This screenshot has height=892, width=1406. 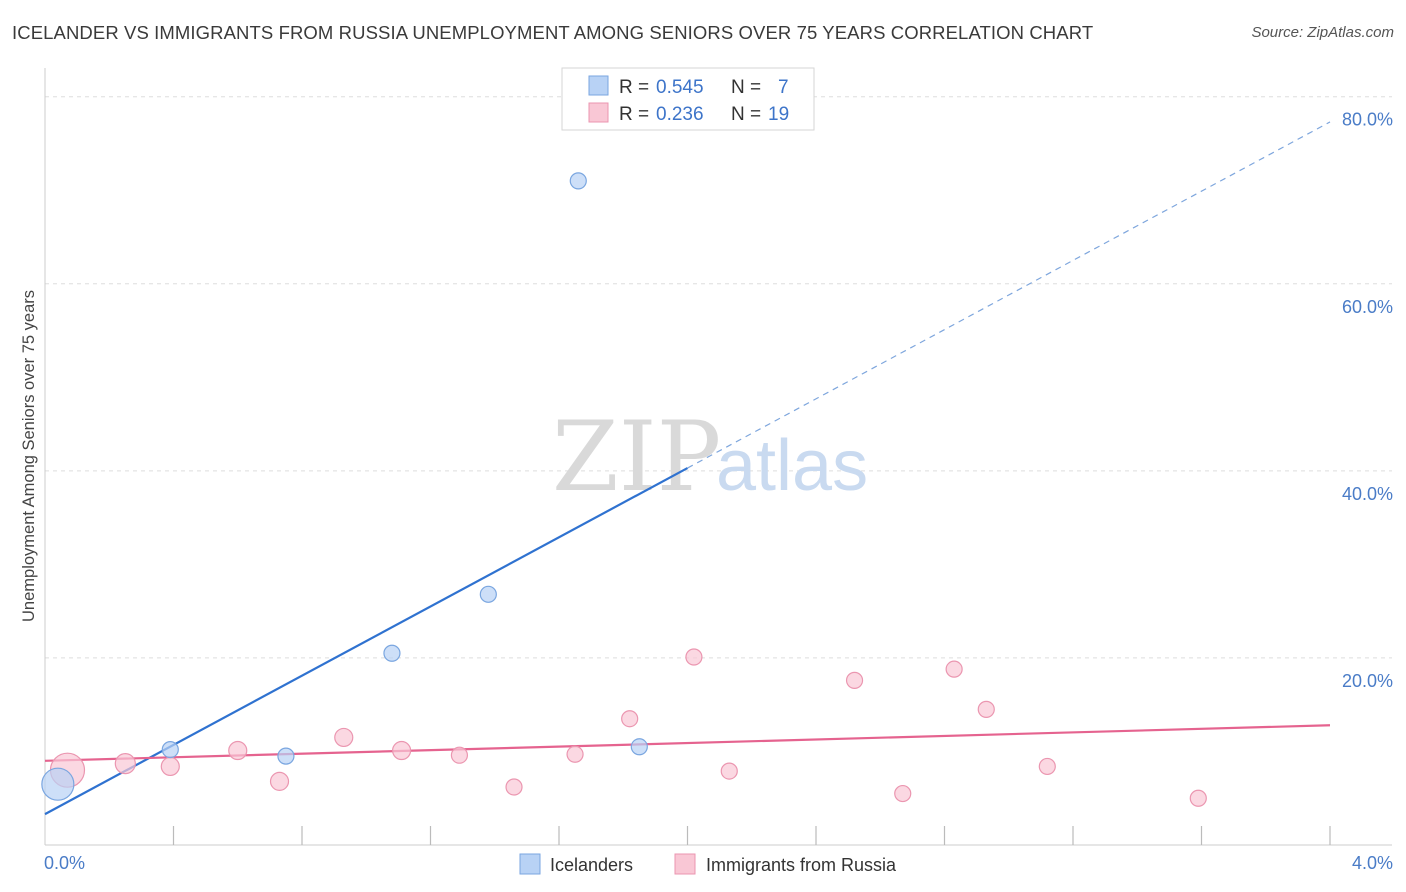 I want to click on legend-n-label-icelanders: N =, so click(x=746, y=87).